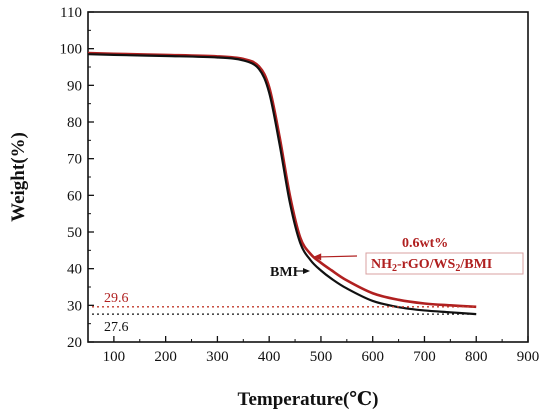  What do you see at coordinates (338, 256) in the screenshot?
I see `composite-label-arrow` at bounding box center [338, 256].